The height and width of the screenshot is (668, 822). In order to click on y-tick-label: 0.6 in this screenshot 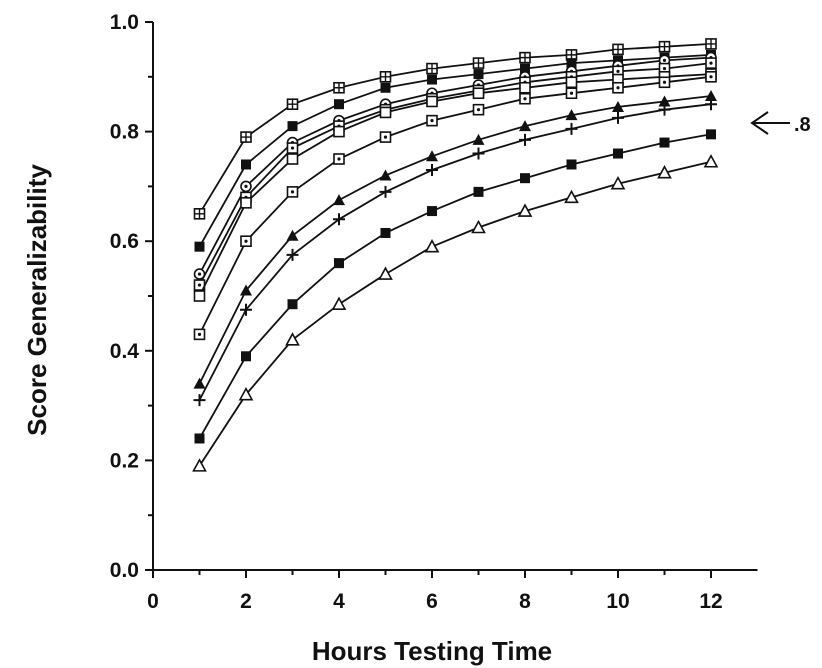, I will do `click(124, 241)`.